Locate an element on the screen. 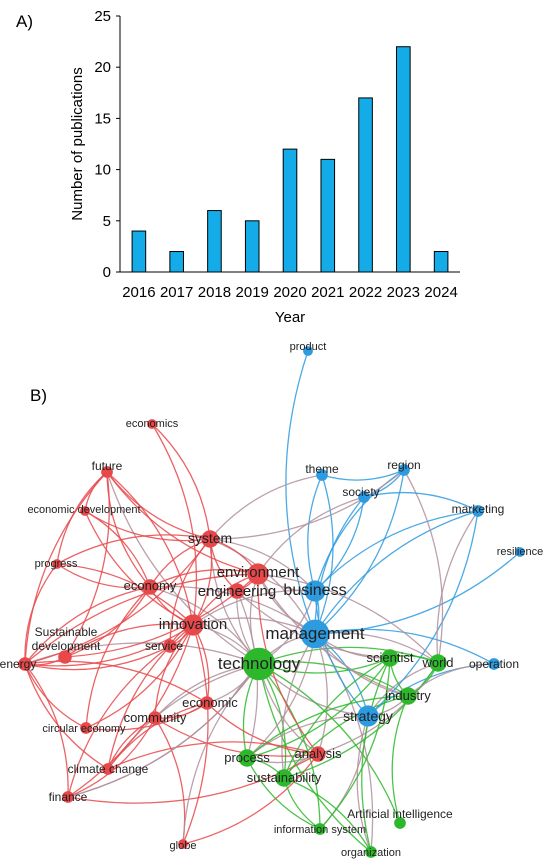 This screenshot has height=866, width=550. node-engineering is located at coordinates (237, 591).